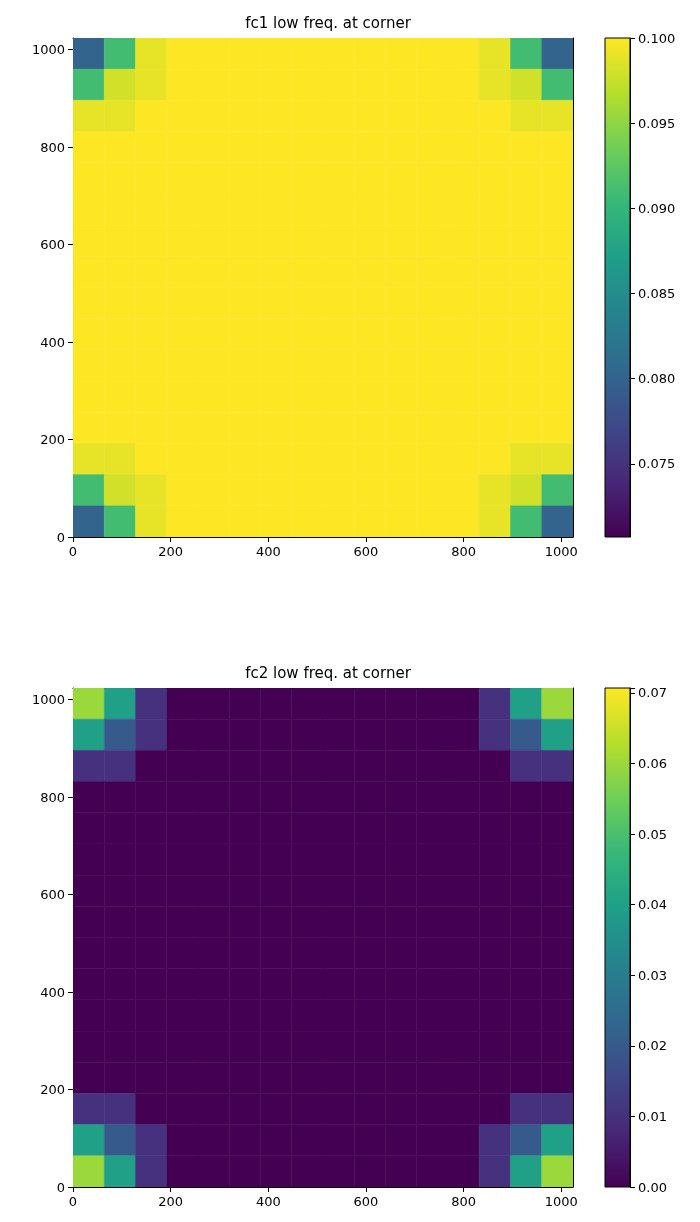  What do you see at coordinates (652, 693) in the screenshot?
I see `color-bar-label: 0.07` at bounding box center [652, 693].